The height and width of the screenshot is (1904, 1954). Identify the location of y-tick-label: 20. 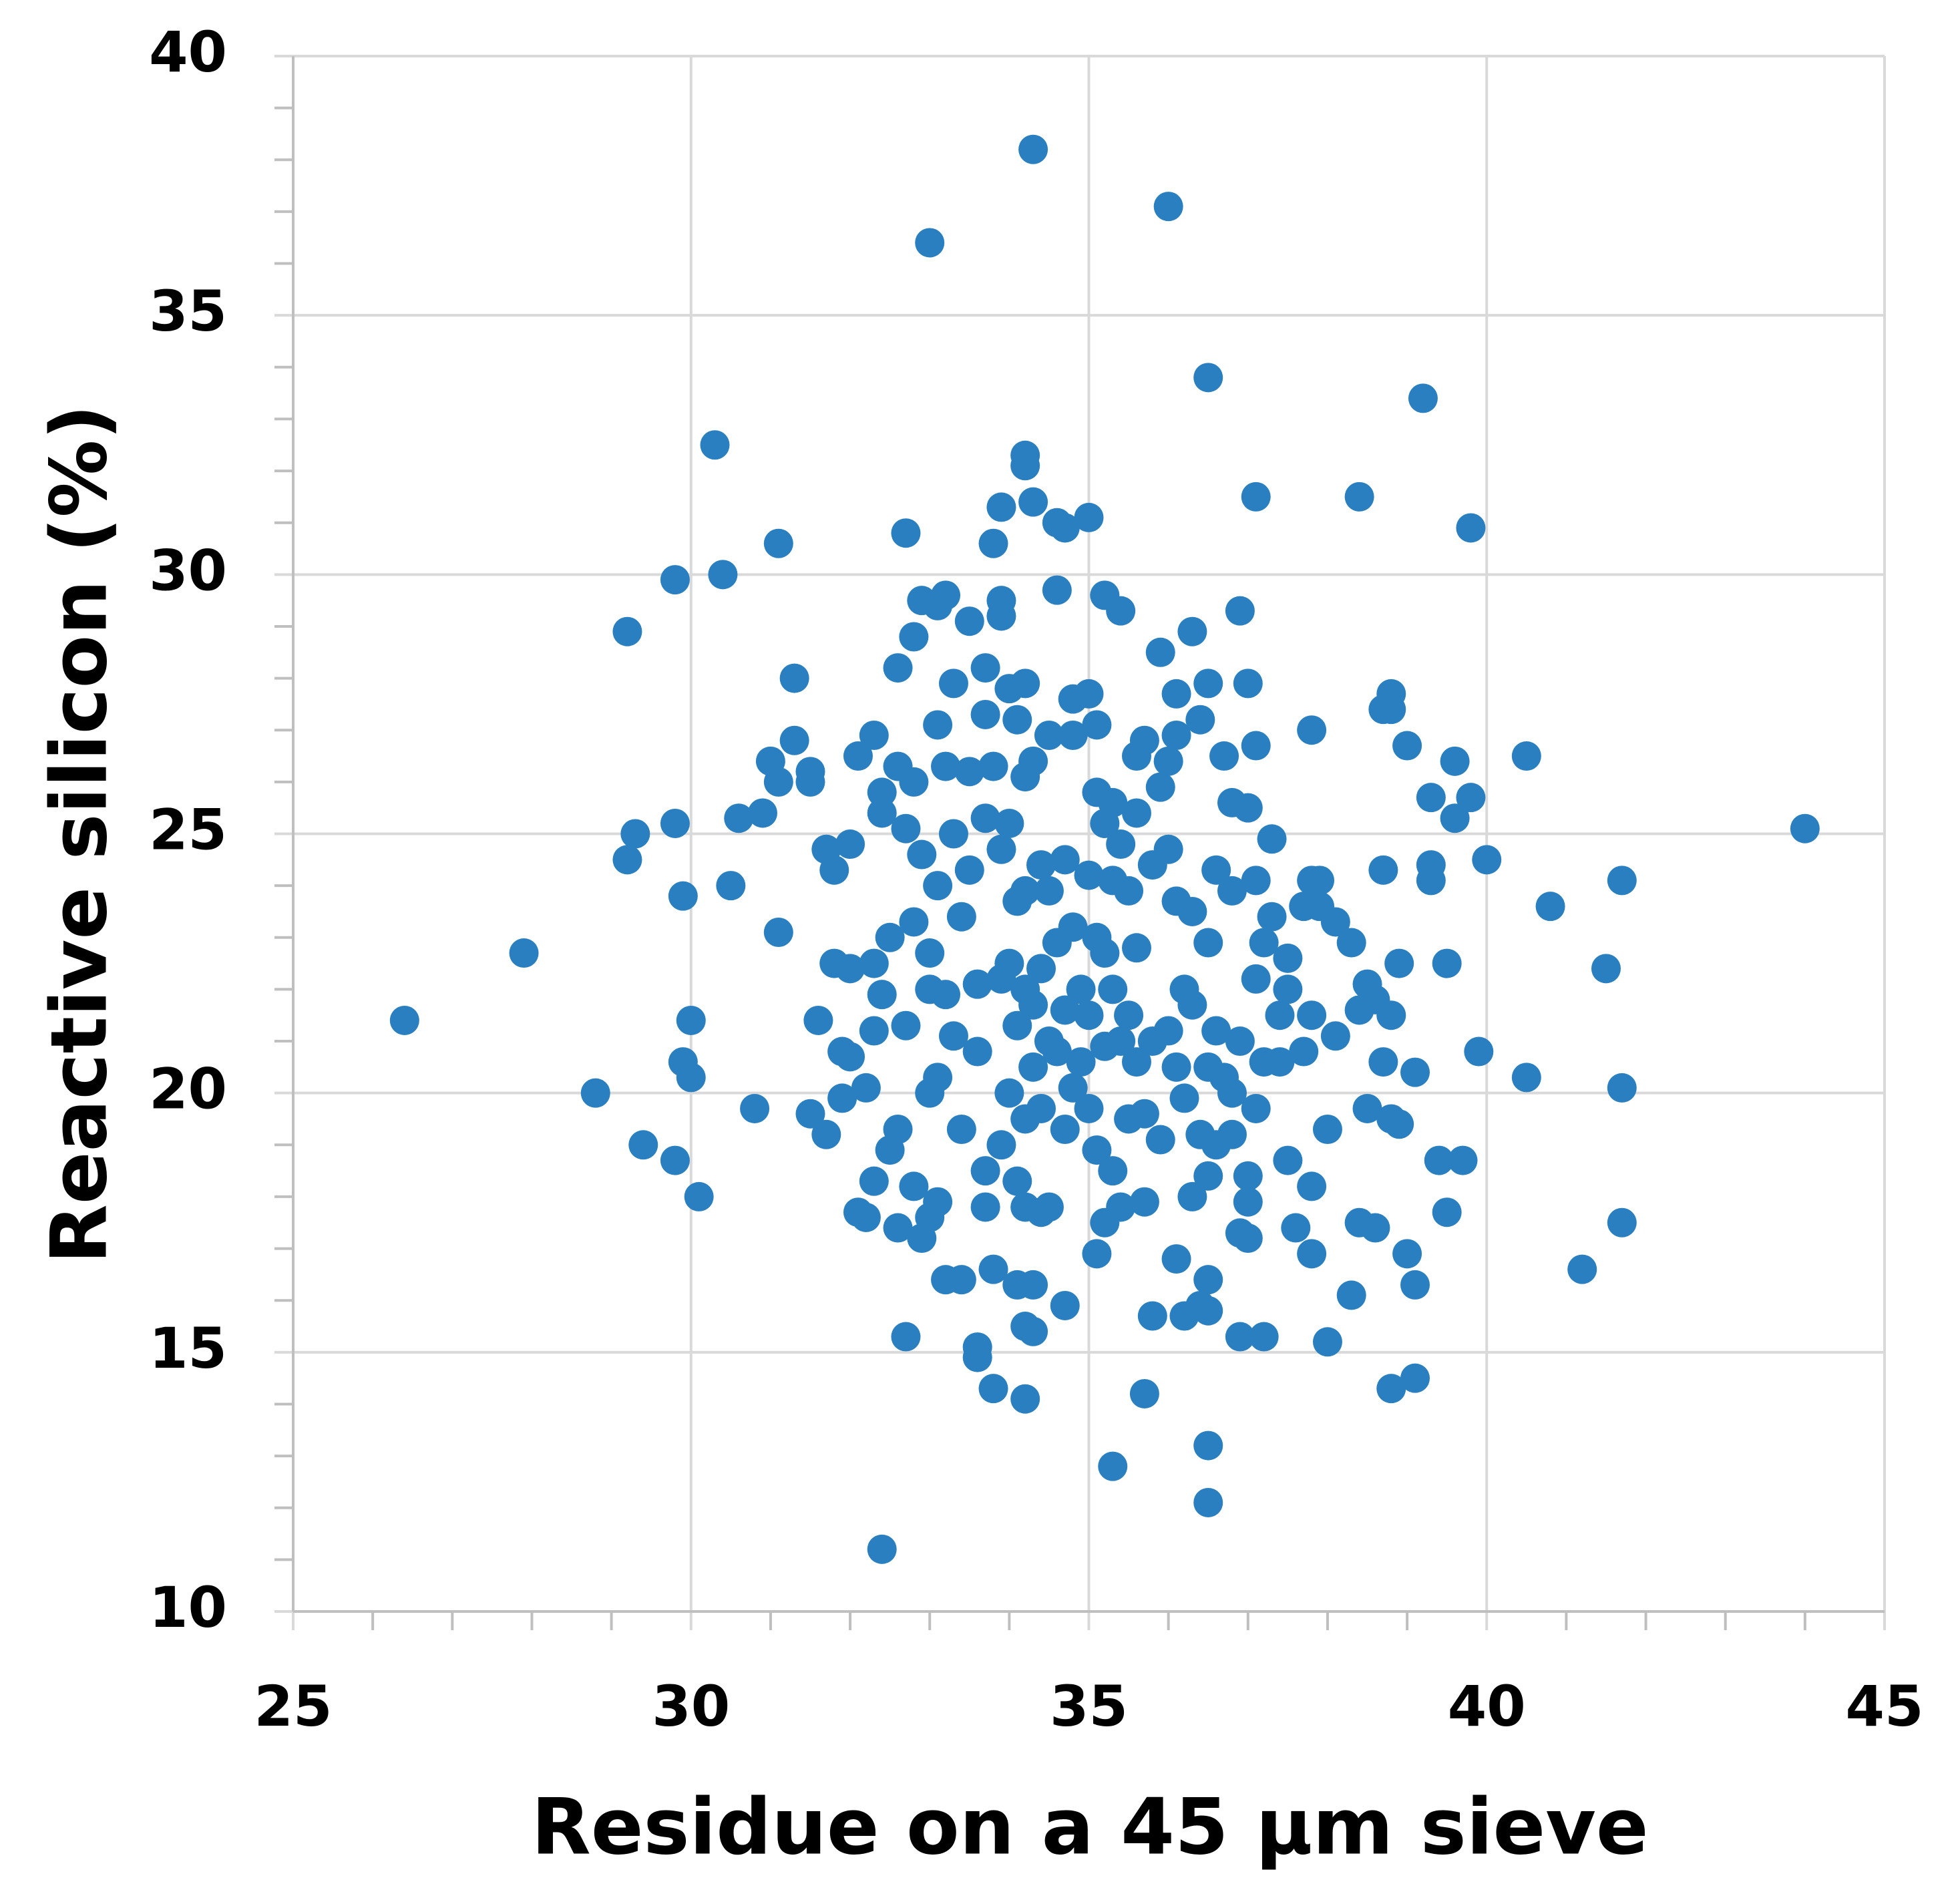
(188, 1090).